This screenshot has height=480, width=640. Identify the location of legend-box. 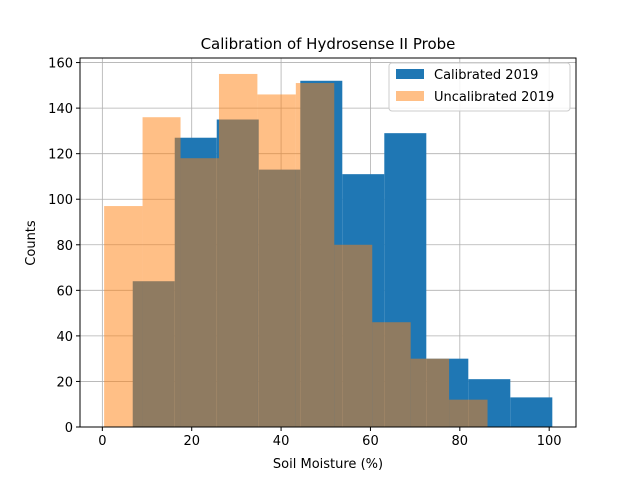
(479, 87).